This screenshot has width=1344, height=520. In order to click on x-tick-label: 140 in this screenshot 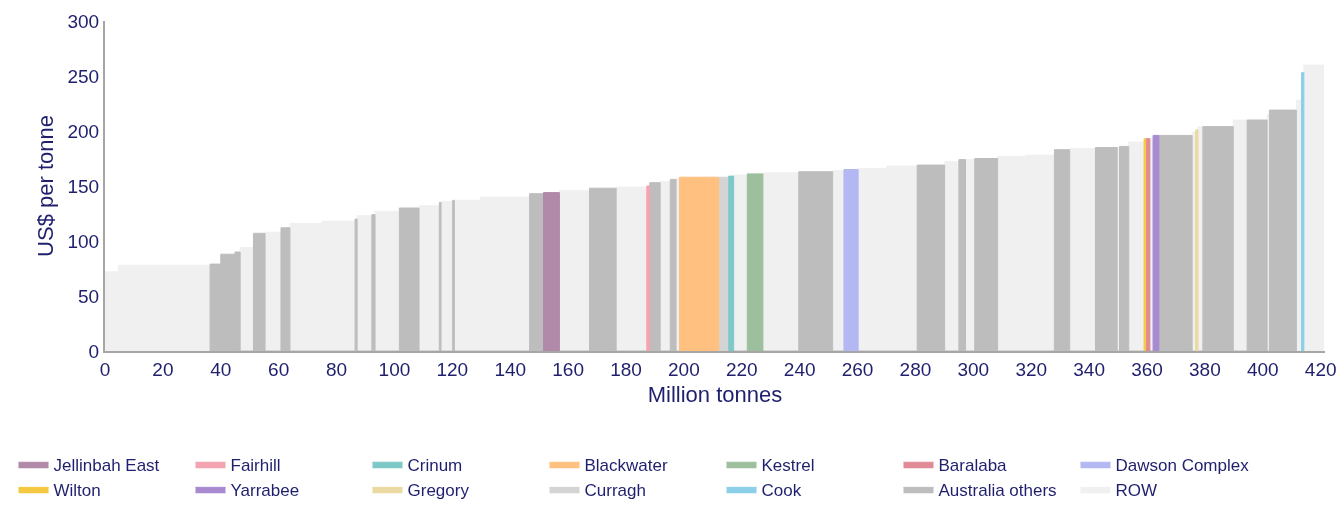, I will do `click(510, 369)`.